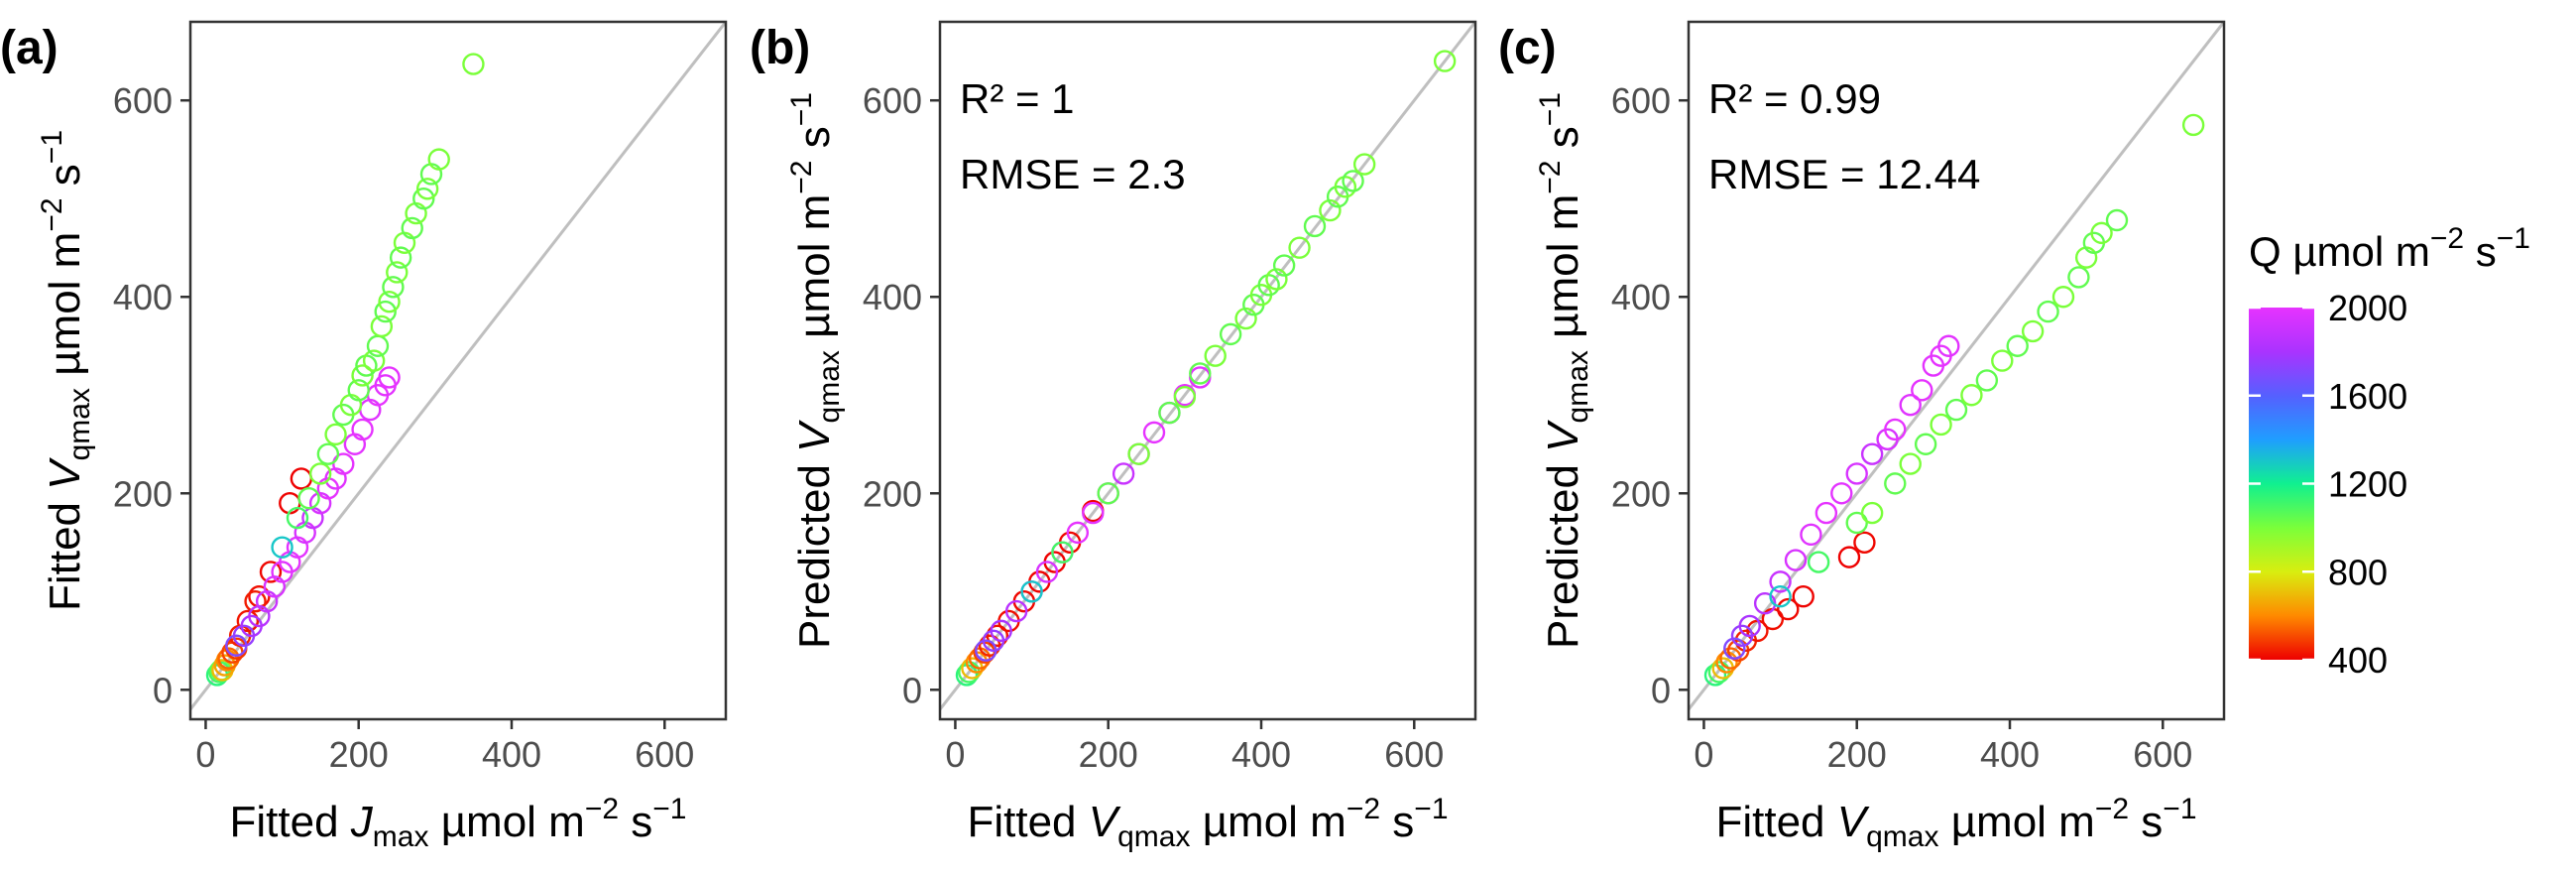 The width and height of the screenshot is (2576, 878). What do you see at coordinates (1844, 174) in the screenshot?
I see `rmse-label: RMSE = 12.44` at bounding box center [1844, 174].